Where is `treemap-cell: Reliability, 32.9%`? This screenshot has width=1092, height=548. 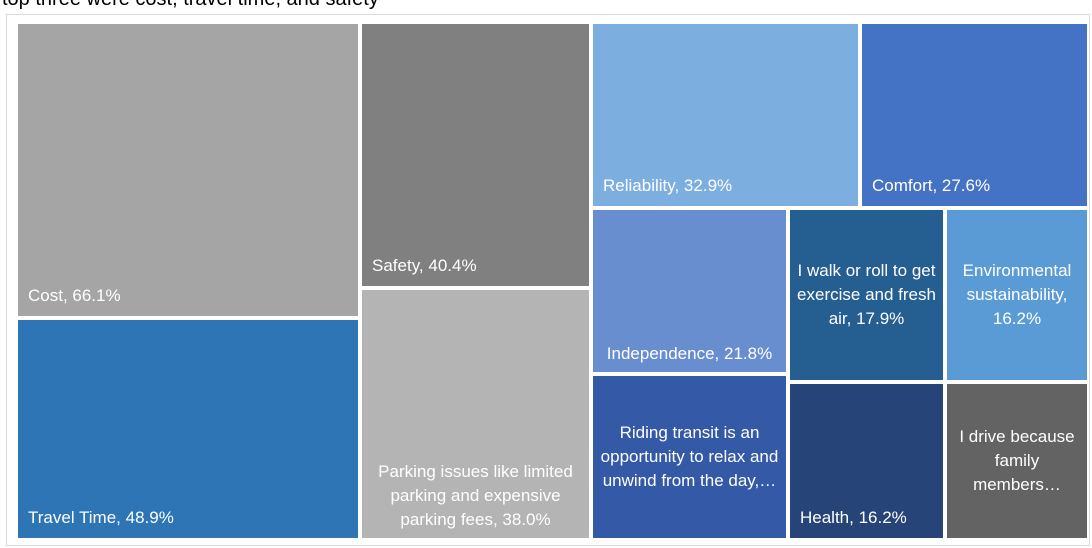 treemap-cell: Reliability, 32.9% is located at coordinates (725, 115).